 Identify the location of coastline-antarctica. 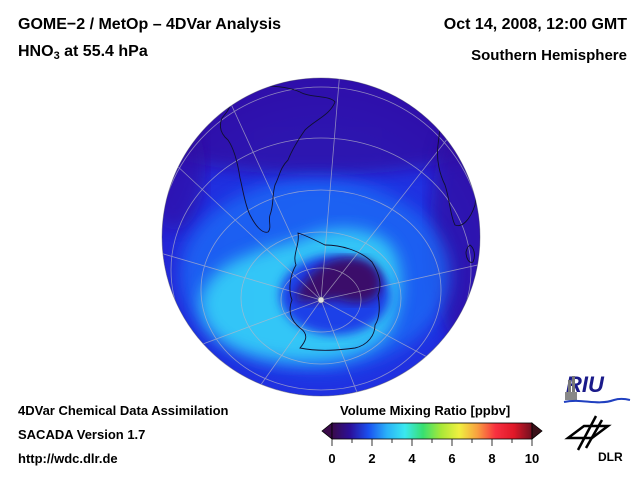
(335, 291).